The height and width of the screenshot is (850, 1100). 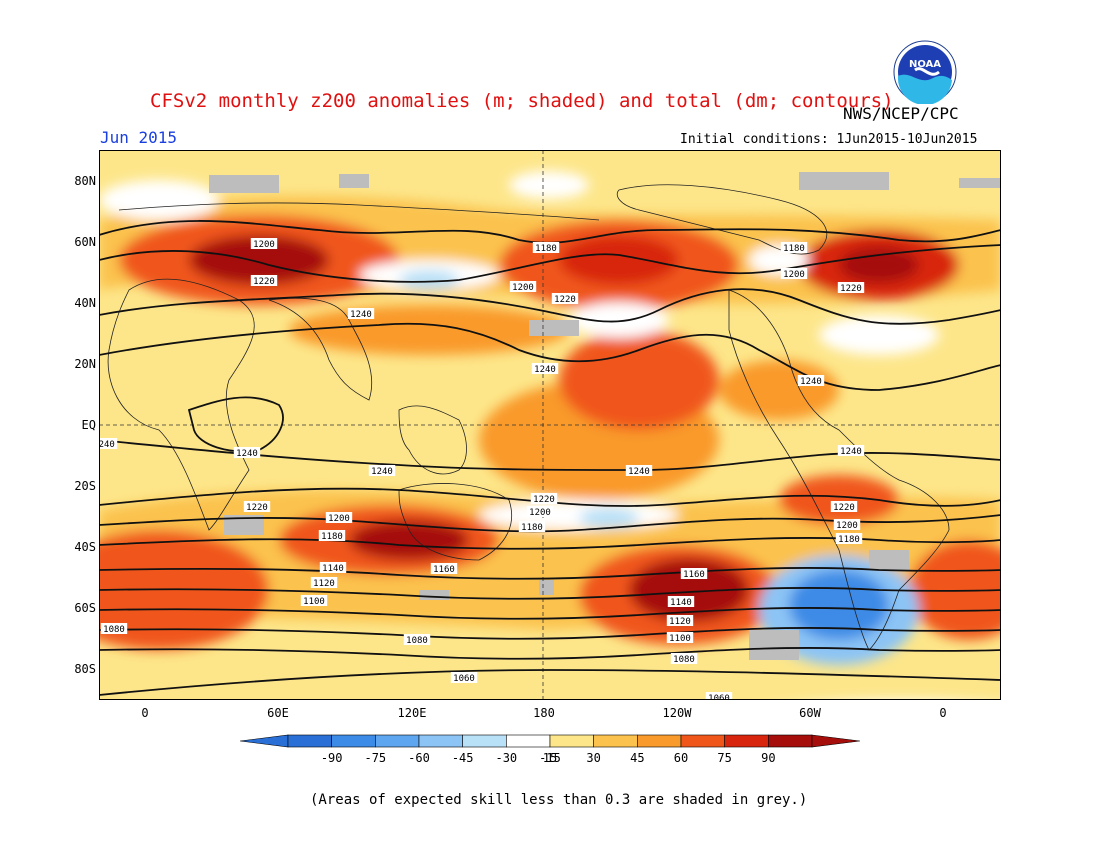 What do you see at coordinates (85, 669) in the screenshot?
I see `lat-label-80s: 80S` at bounding box center [85, 669].